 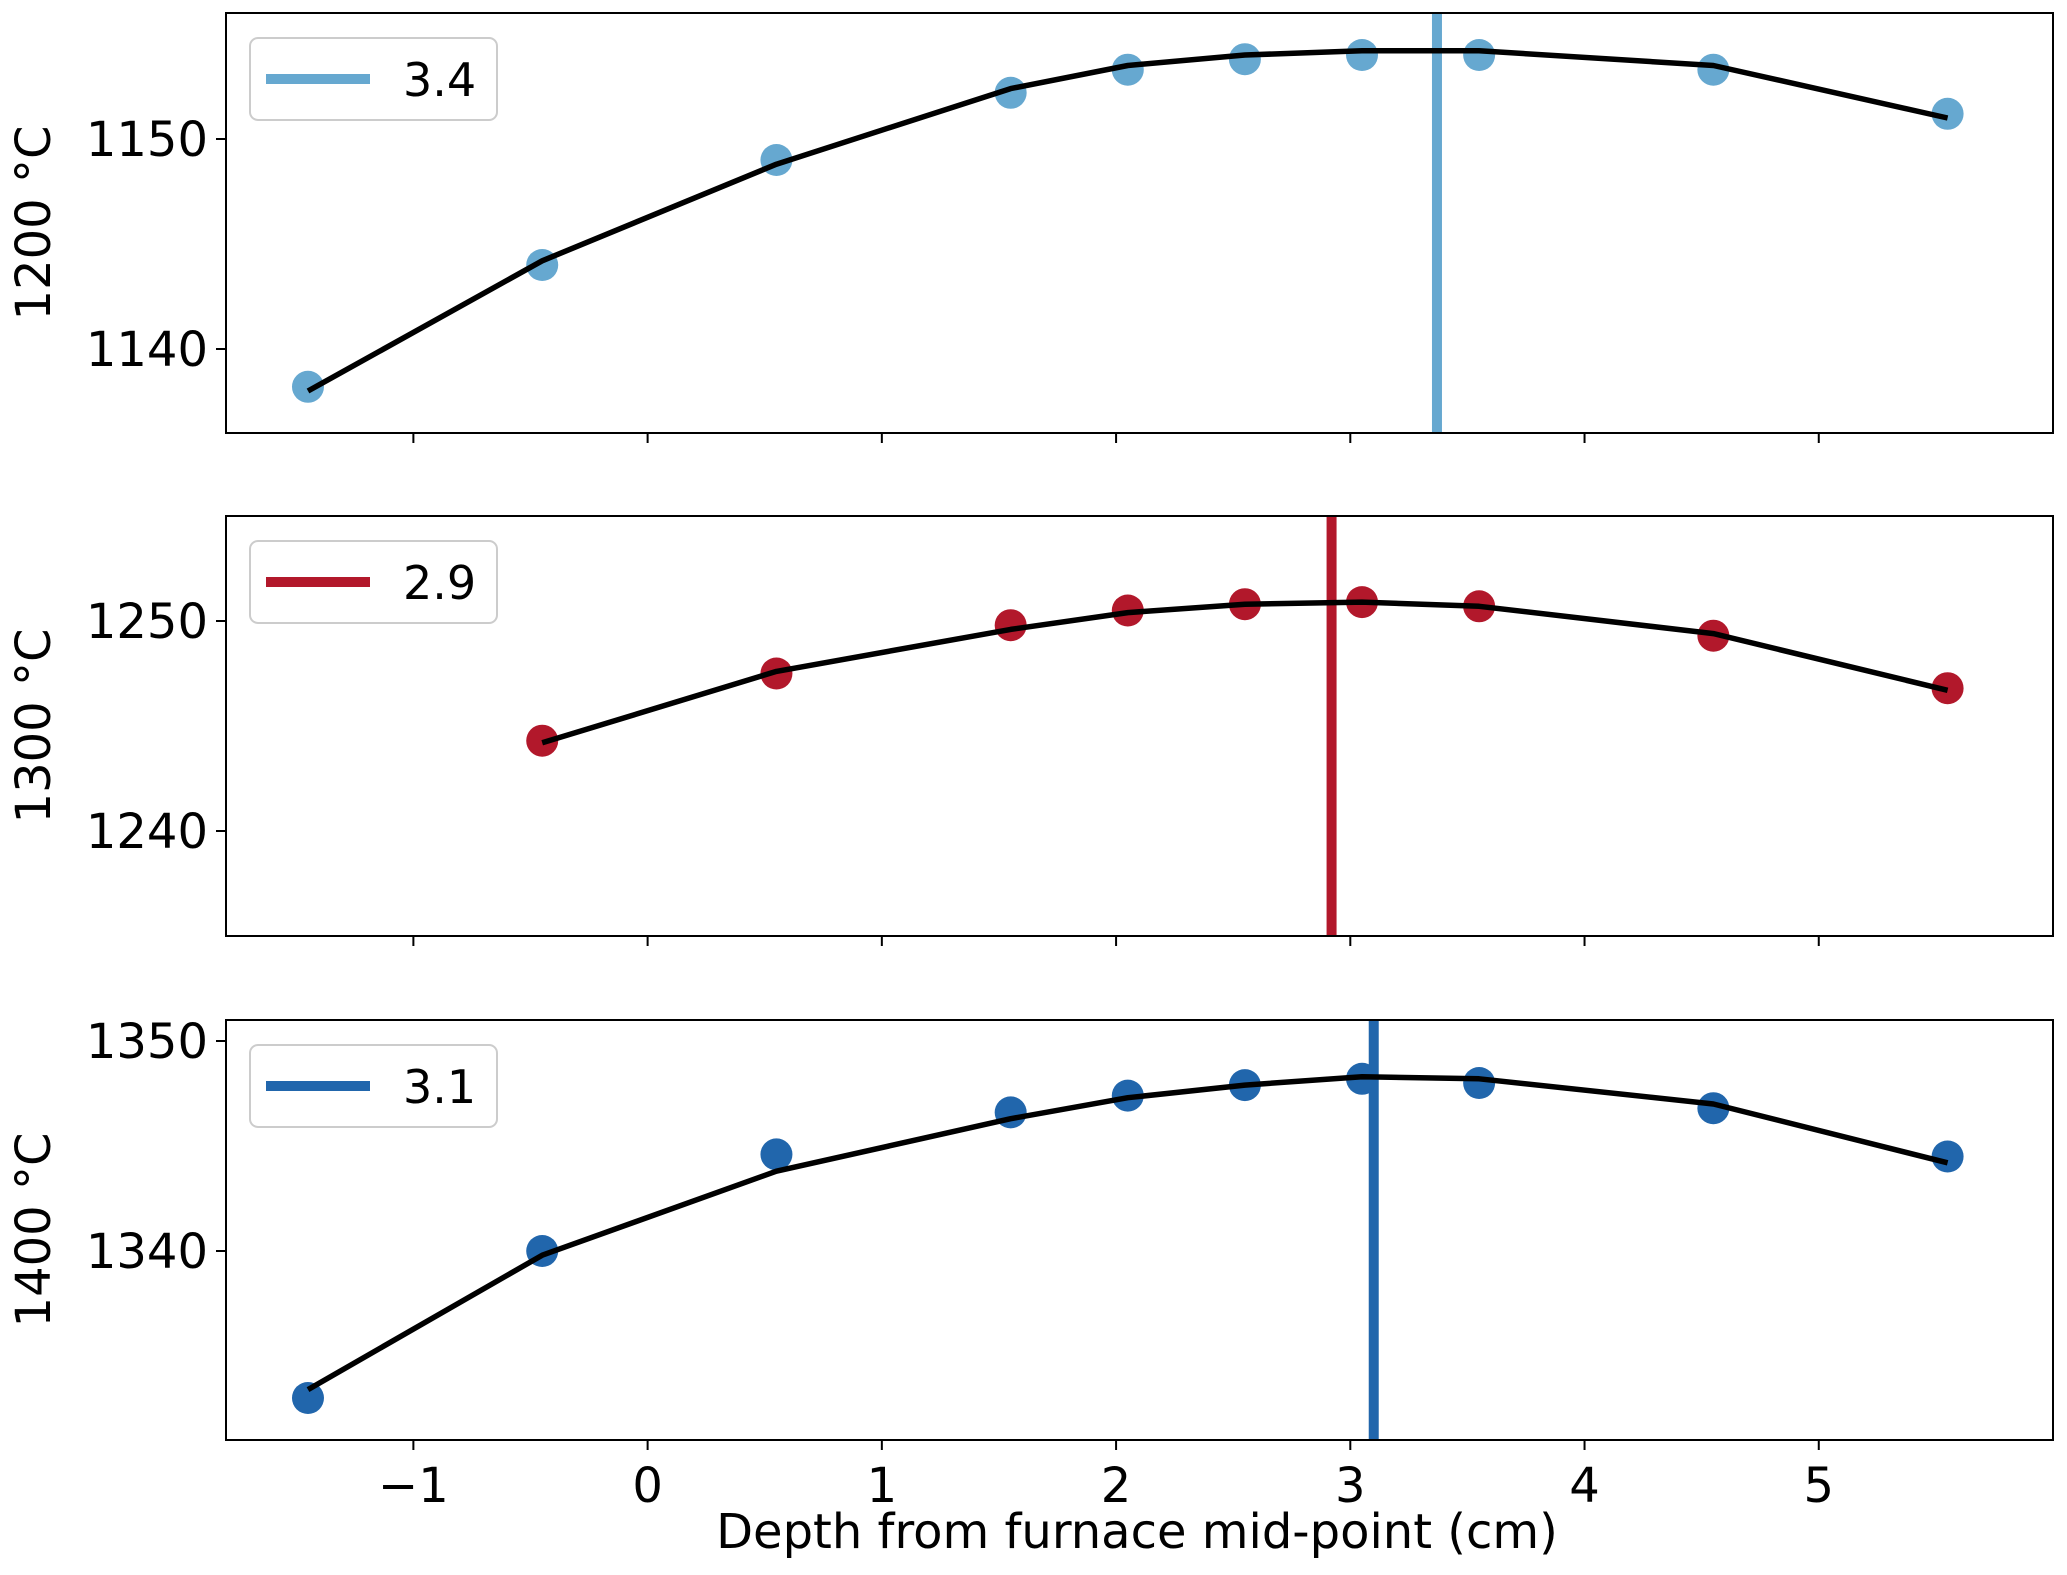 What do you see at coordinates (1245, 672) in the screenshot?
I see `fit-line` at bounding box center [1245, 672].